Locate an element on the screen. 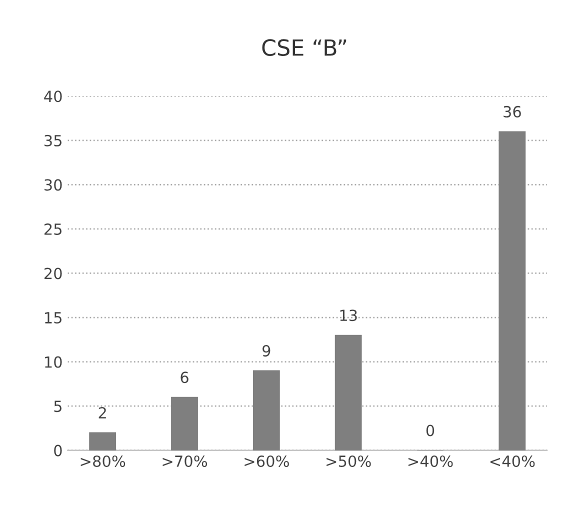 The height and width of the screenshot is (506, 564). x-tick-label: <40% is located at coordinates (512, 461).